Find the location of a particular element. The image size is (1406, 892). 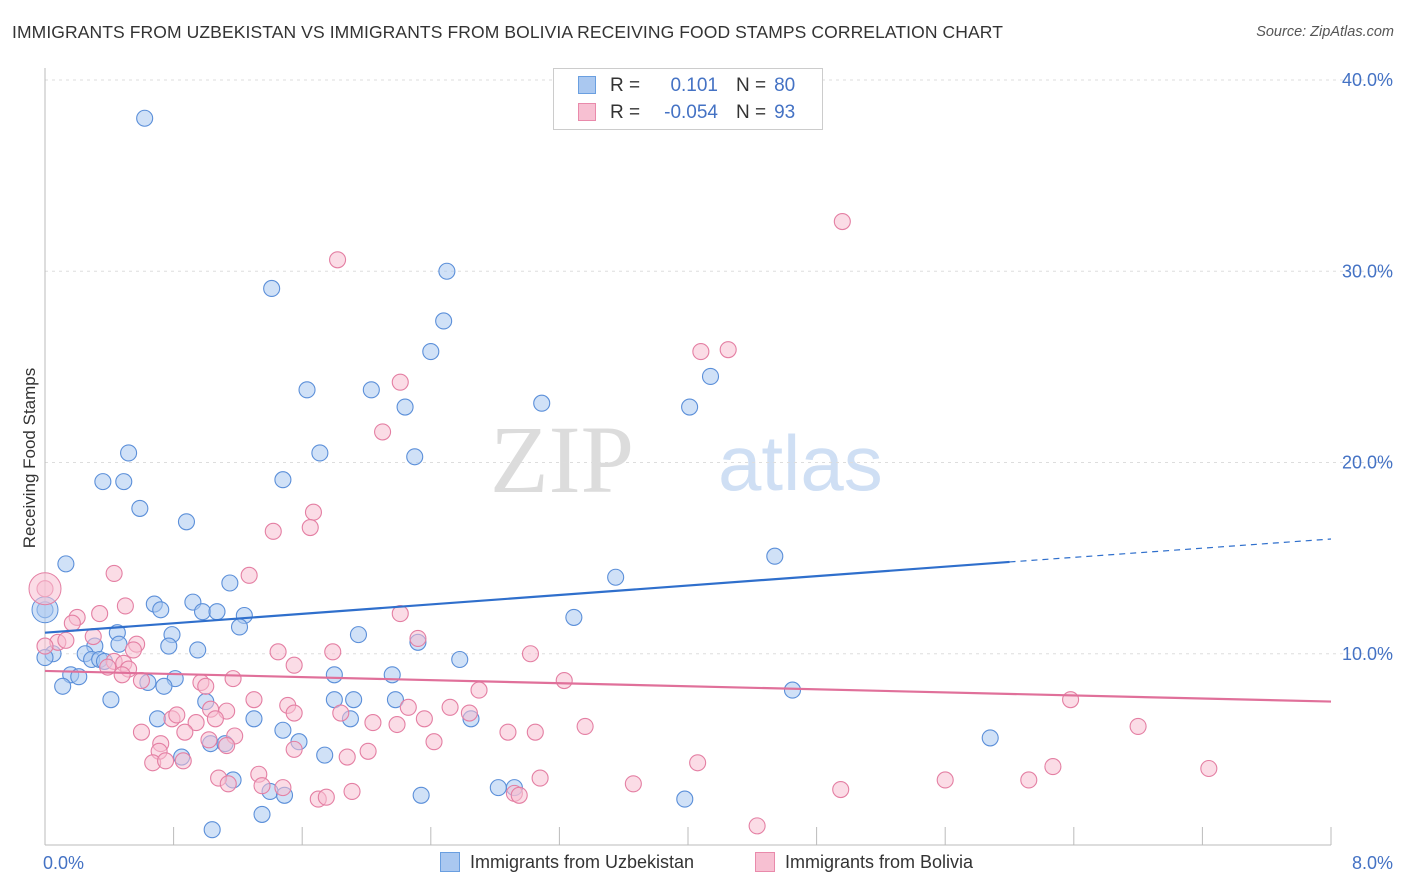

y-tick-label: 10.0% is located at coordinates (1367, 654).